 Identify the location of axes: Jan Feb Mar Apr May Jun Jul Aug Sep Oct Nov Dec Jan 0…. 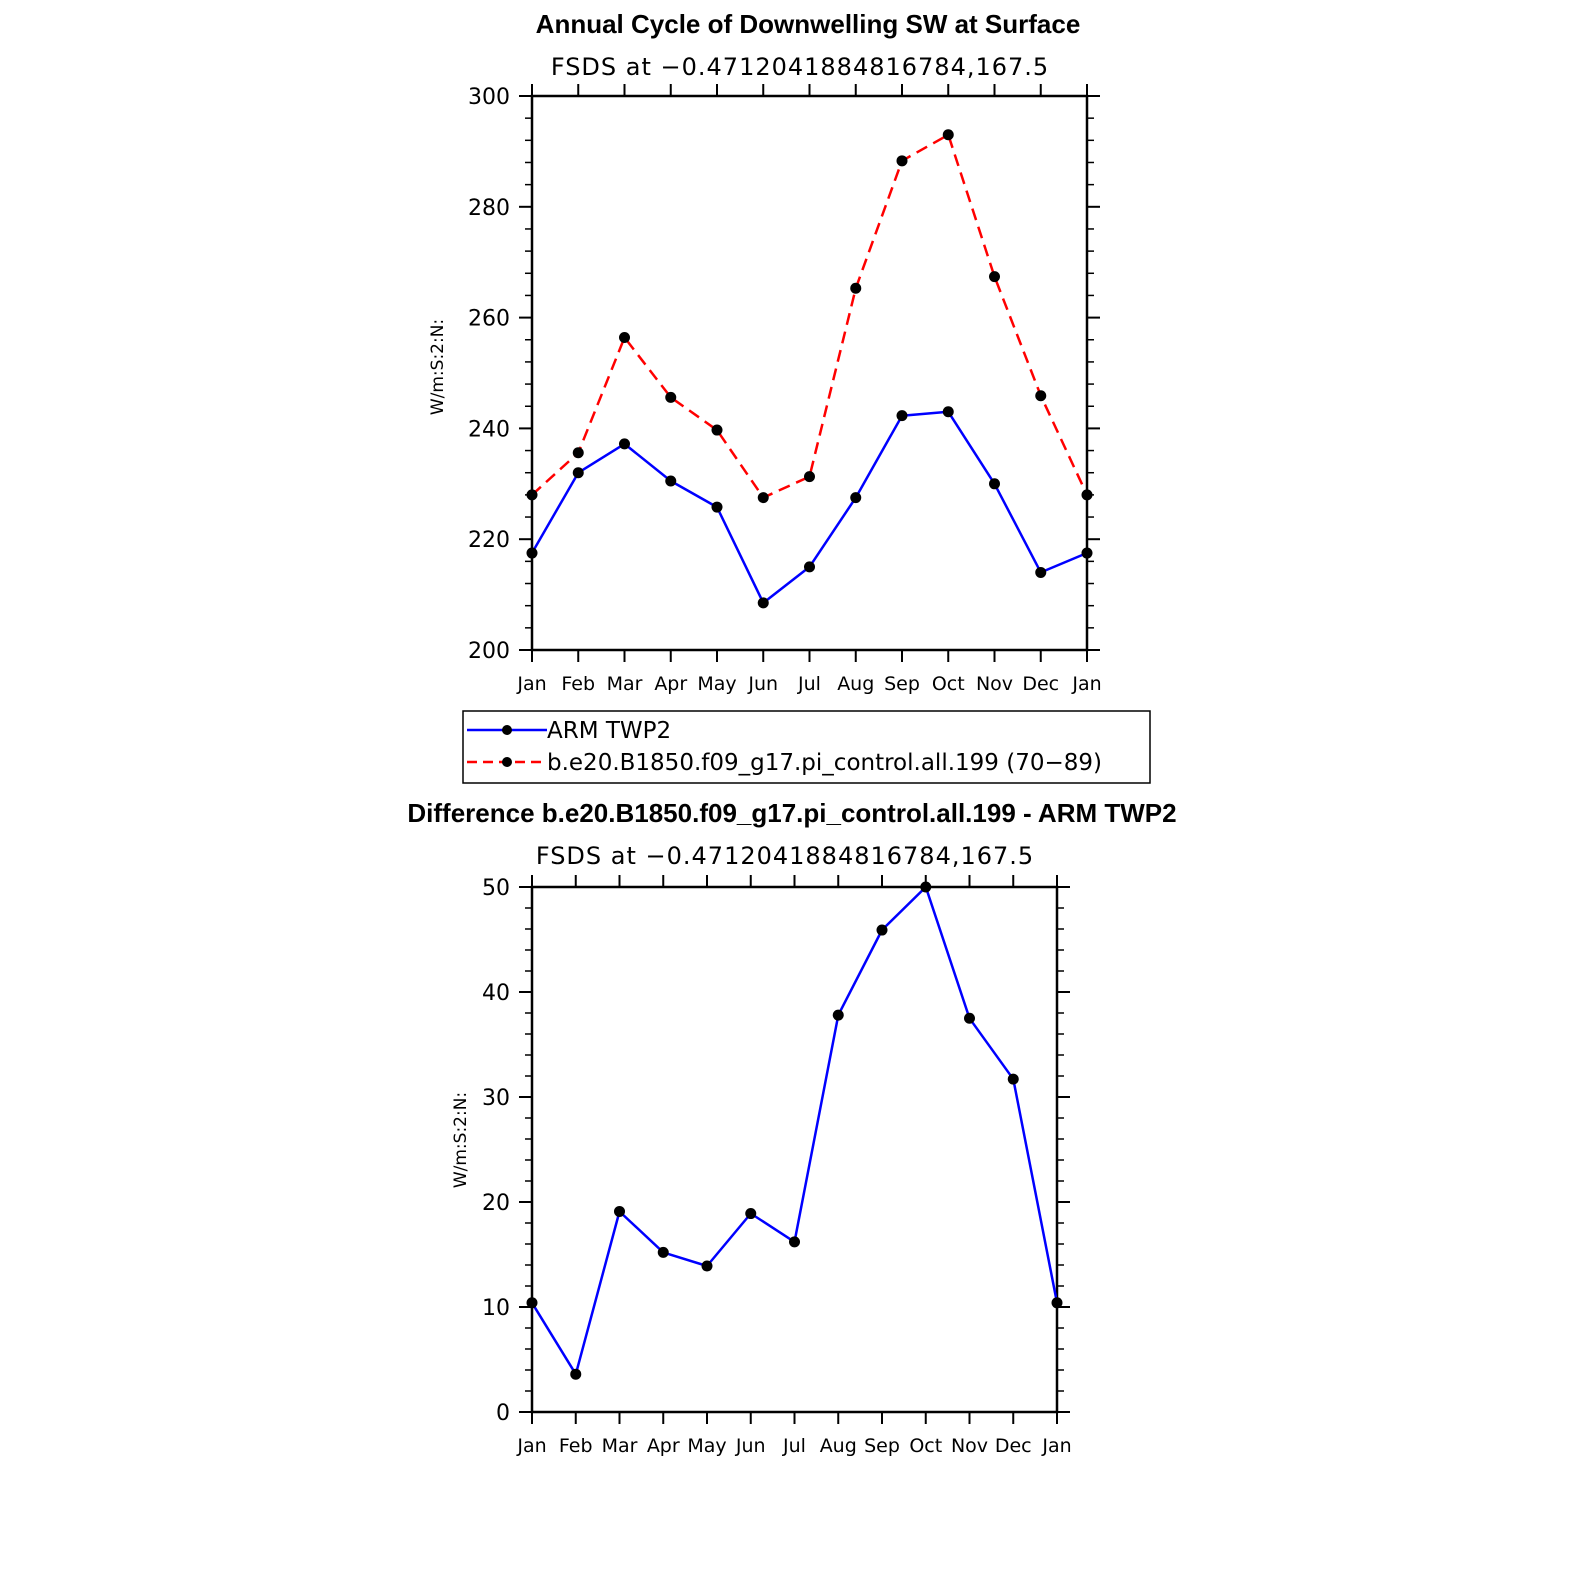
(777, 1166).